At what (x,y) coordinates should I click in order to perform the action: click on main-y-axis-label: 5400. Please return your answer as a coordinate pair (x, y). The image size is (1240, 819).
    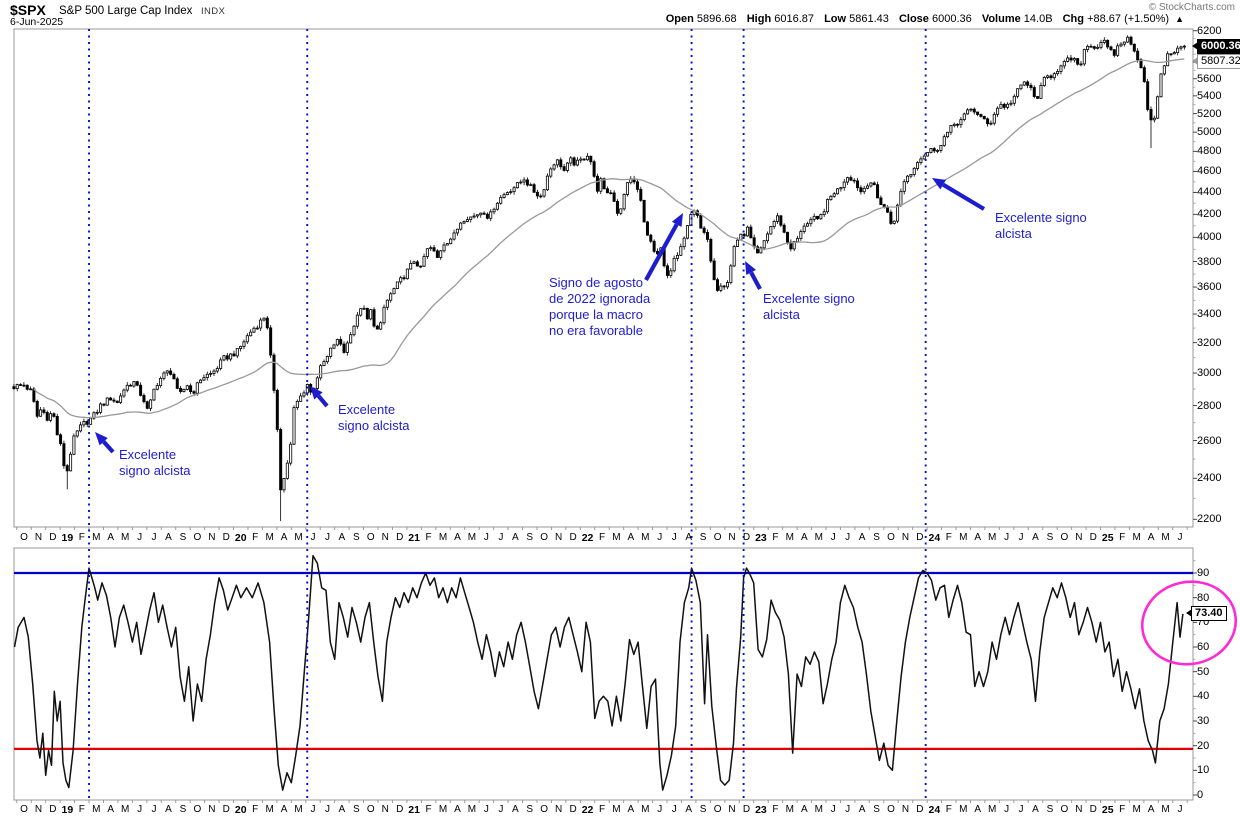
    Looking at the image, I should click on (1209, 95).